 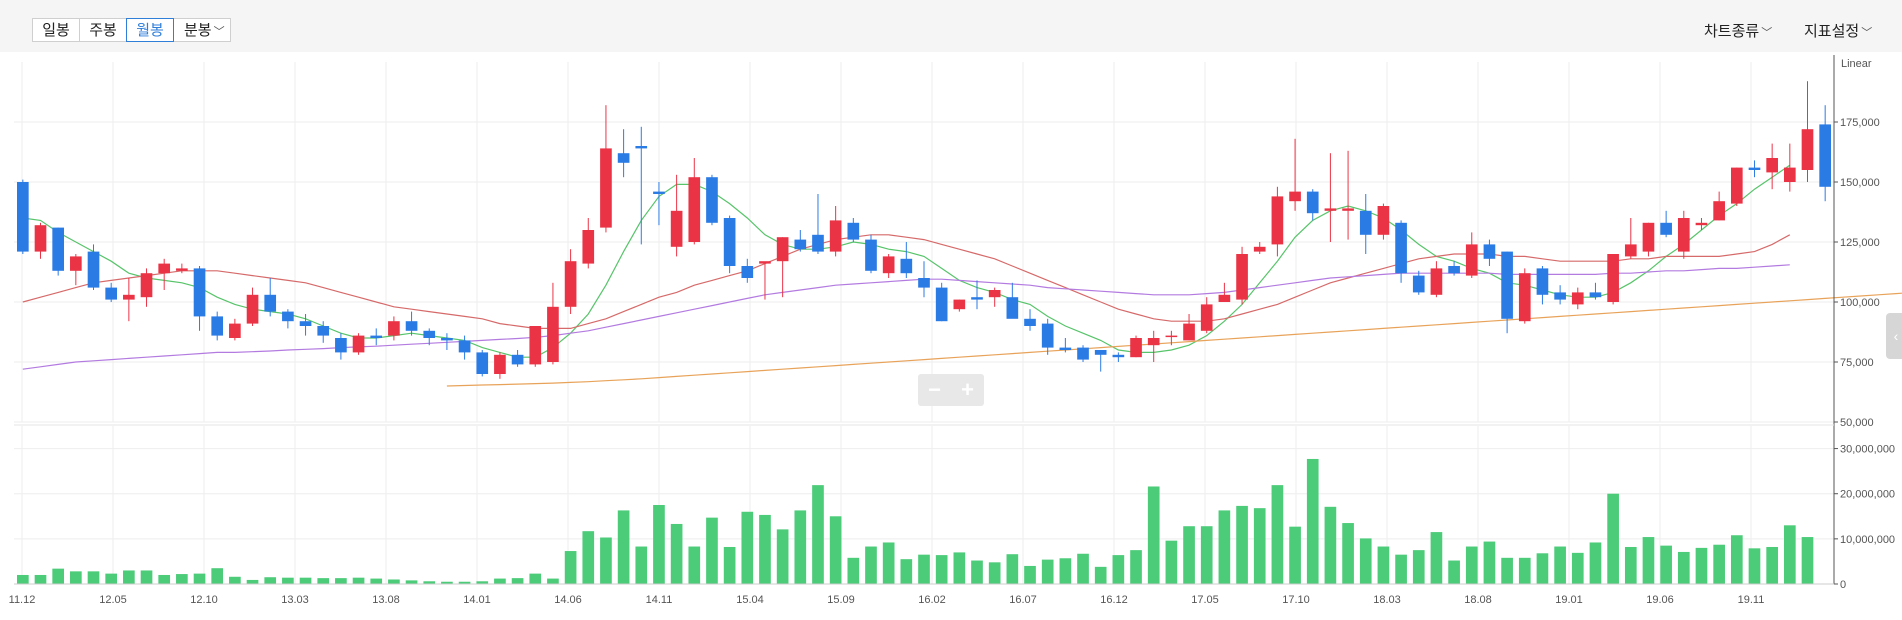 What do you see at coordinates (1205, 600) in the screenshot?
I see `date-tick-label: 17.05` at bounding box center [1205, 600].